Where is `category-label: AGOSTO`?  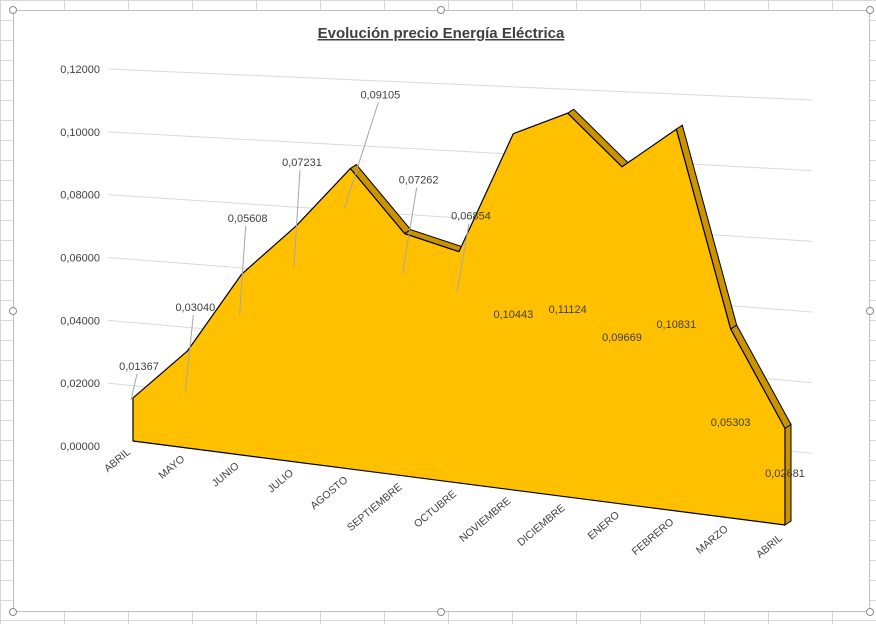 category-label: AGOSTO is located at coordinates (329, 493).